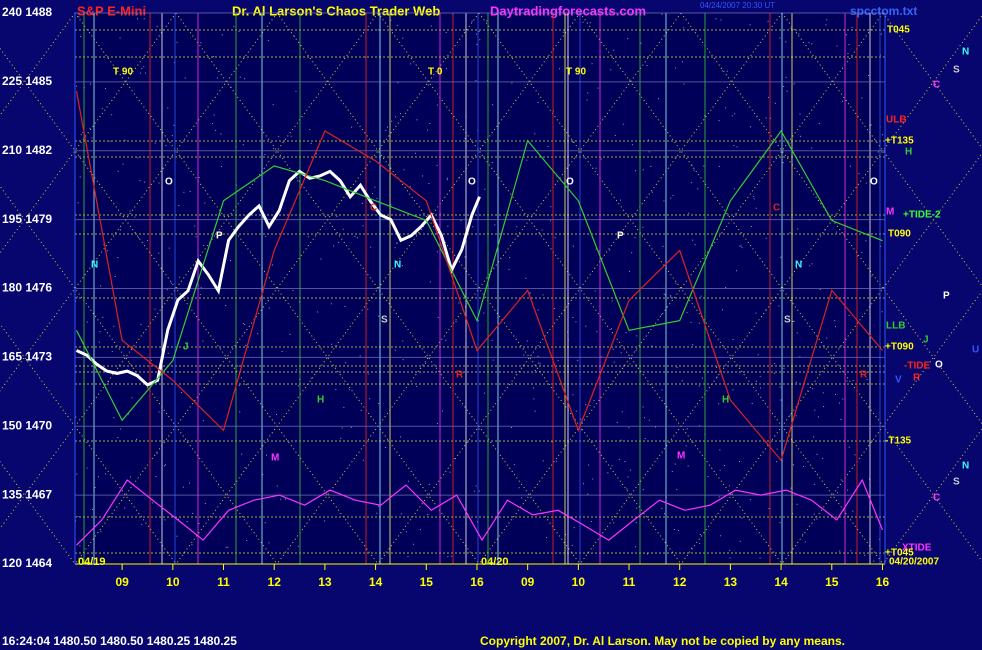 This screenshot has width=982, height=650. I want to click on file-name: spcctom.txt, so click(883, 11).